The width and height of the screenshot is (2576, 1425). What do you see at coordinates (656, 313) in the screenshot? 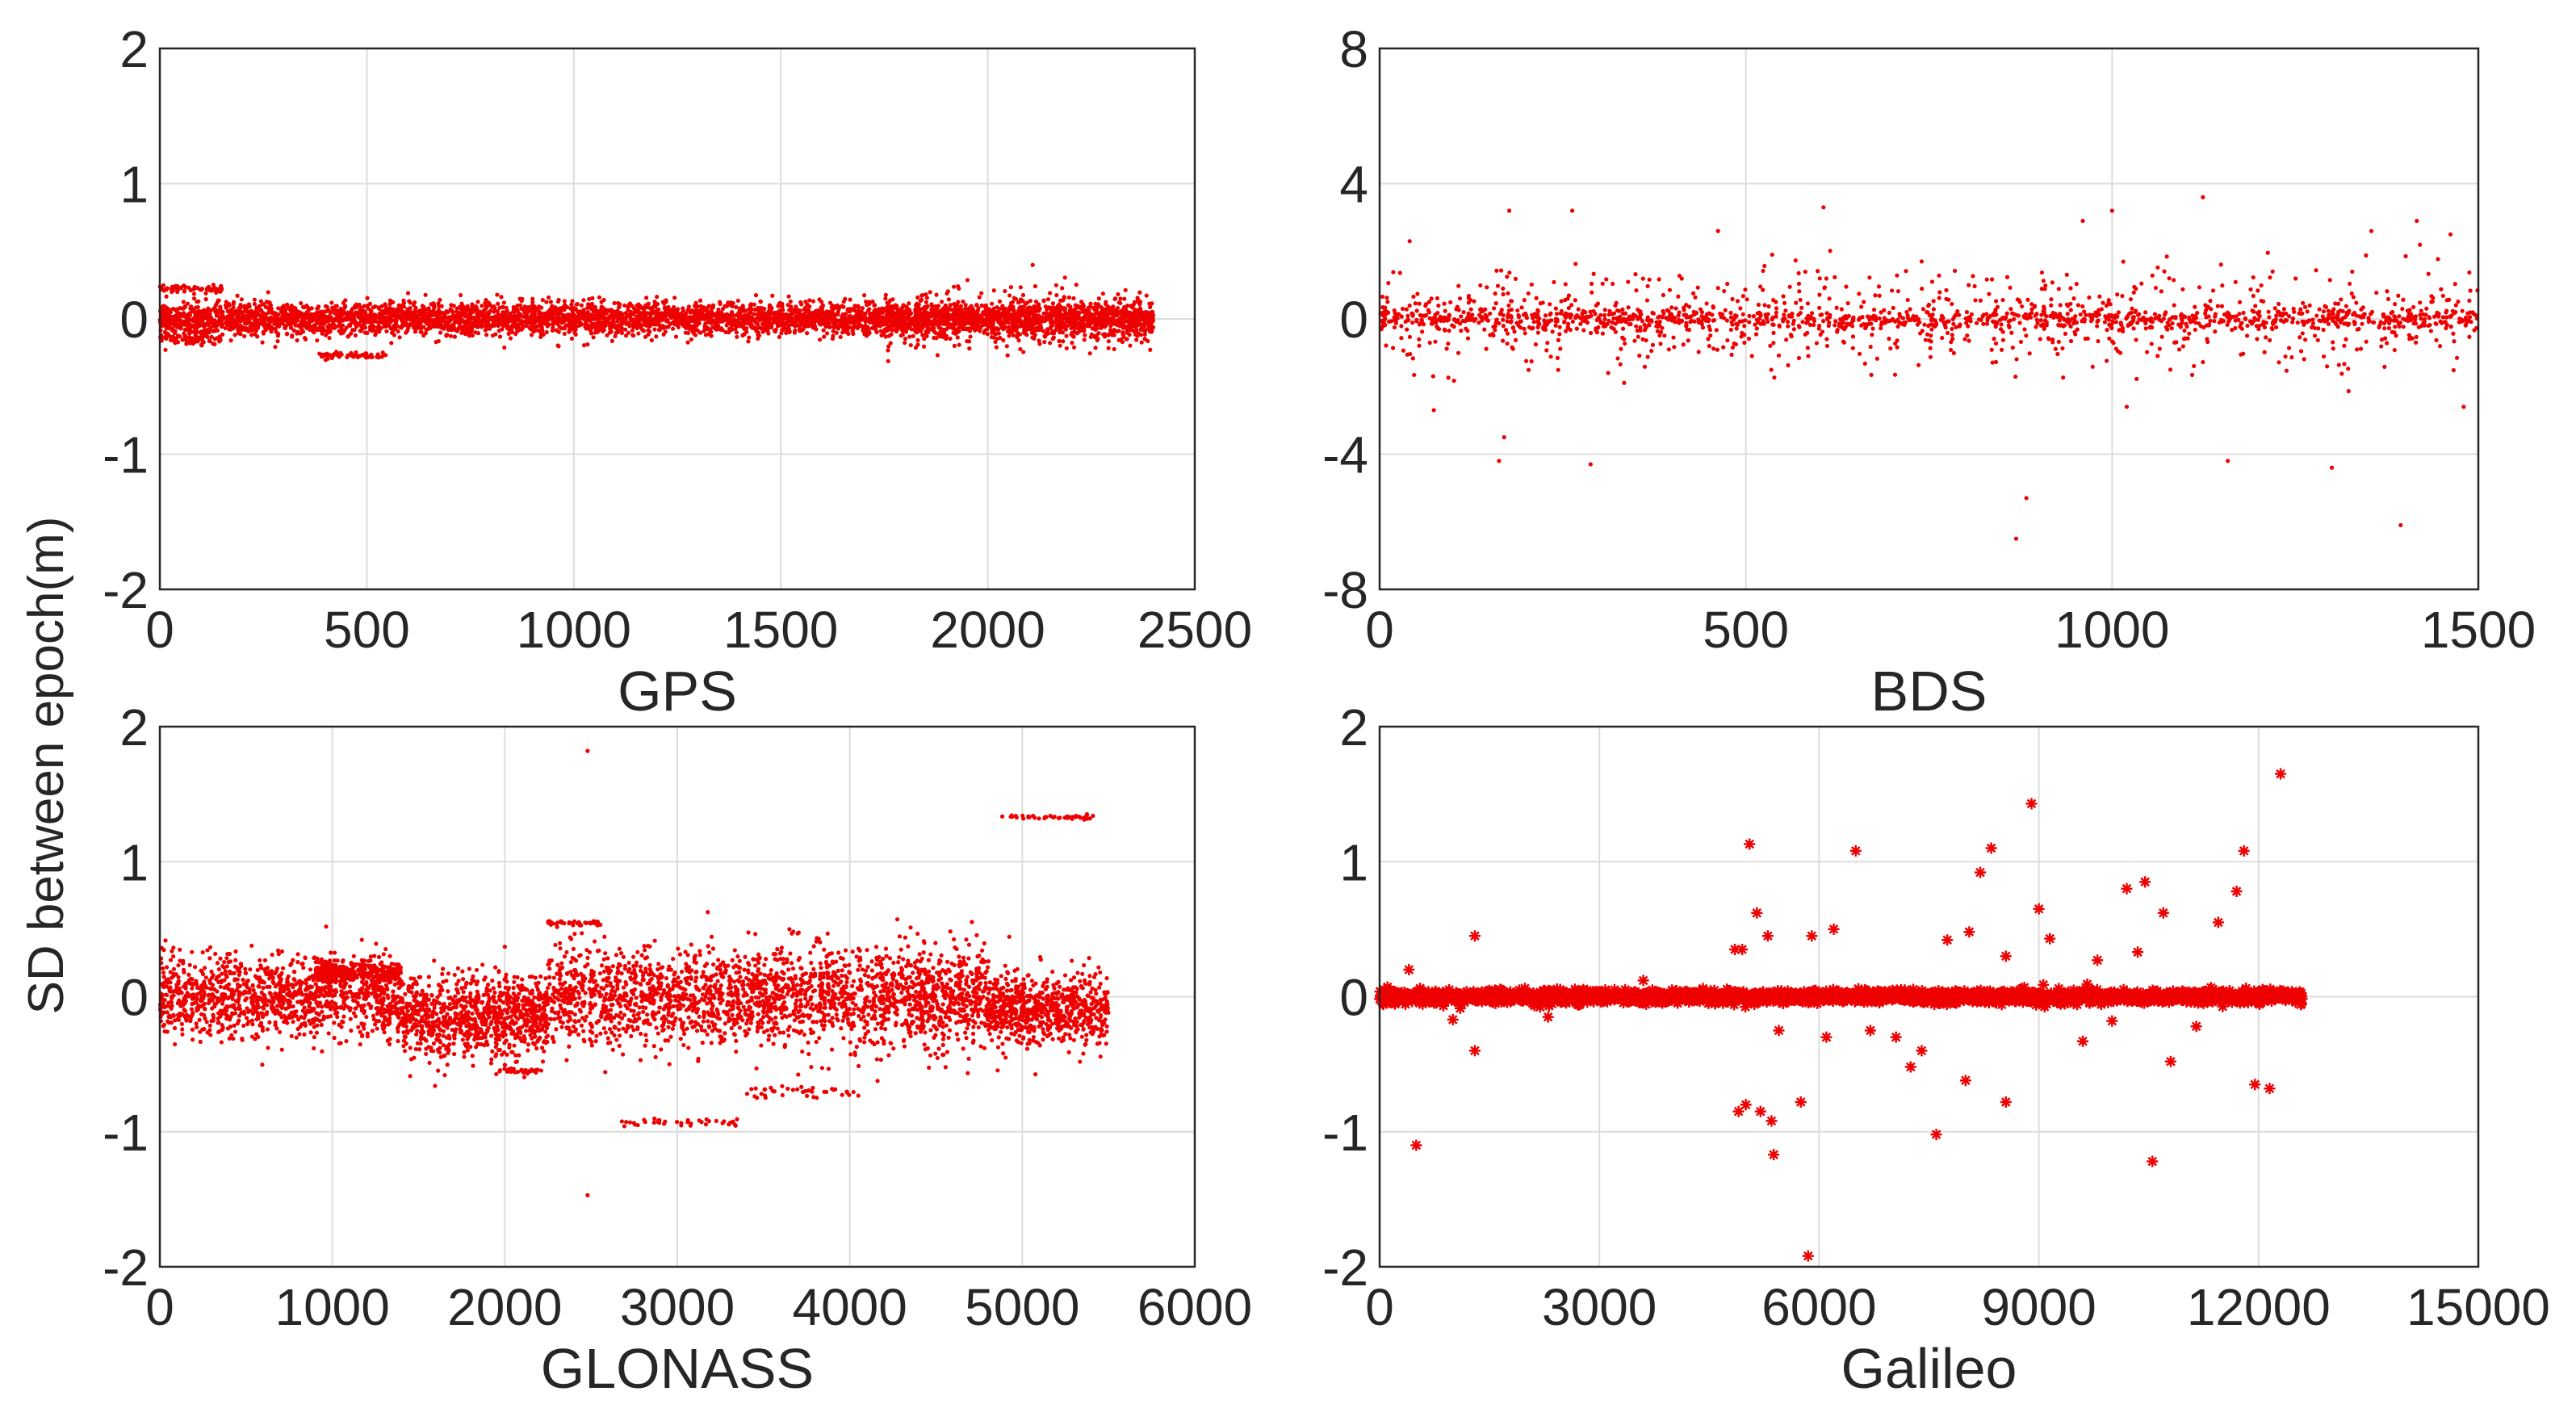
I see `gps-points` at bounding box center [656, 313].